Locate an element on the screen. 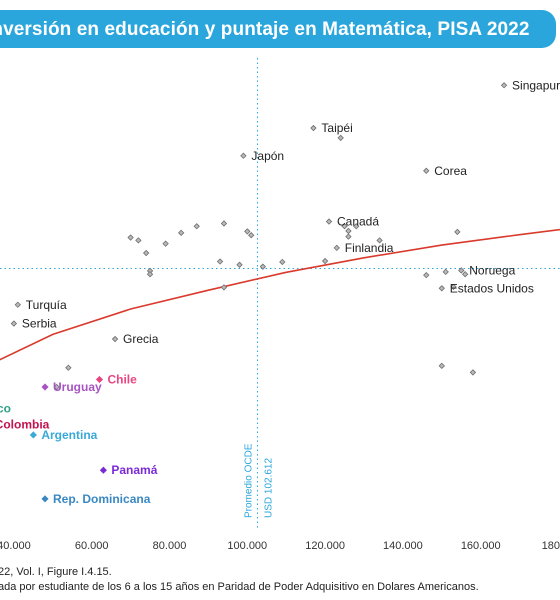 The width and height of the screenshot is (560, 600). point-label: Noruega is located at coordinates (492, 270).